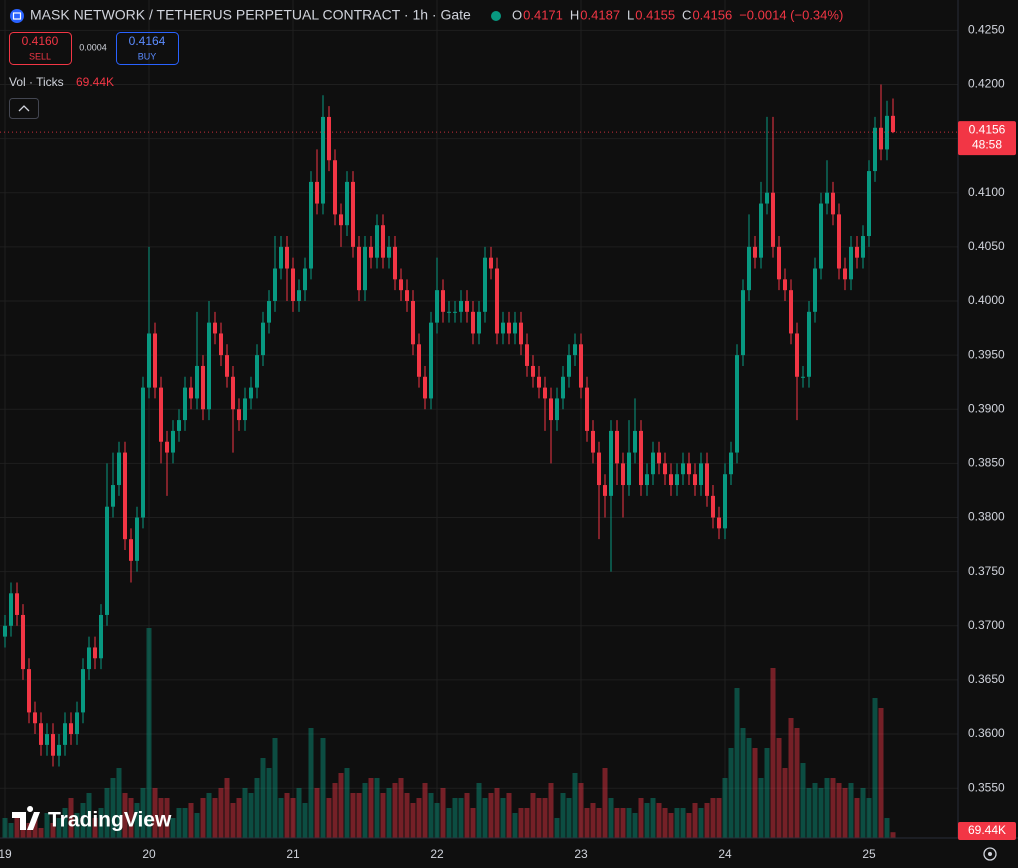 This screenshot has width=1018, height=868. Describe the element at coordinates (24, 108) in the screenshot. I see `collapse-button` at that location.